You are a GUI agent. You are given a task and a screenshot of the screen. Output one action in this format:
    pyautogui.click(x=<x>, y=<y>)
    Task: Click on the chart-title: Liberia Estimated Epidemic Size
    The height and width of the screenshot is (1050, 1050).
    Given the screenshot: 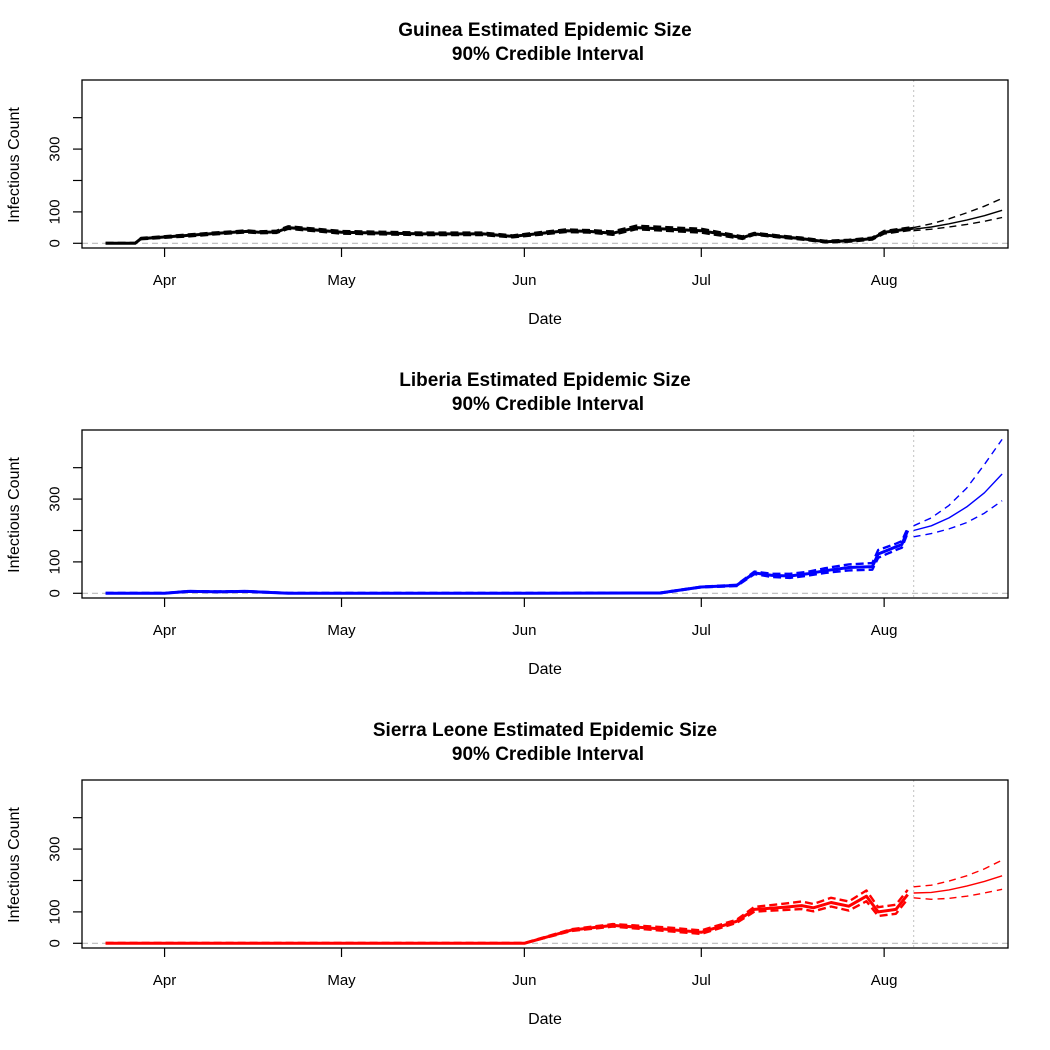 What is the action you would take?
    pyautogui.click(x=544, y=380)
    